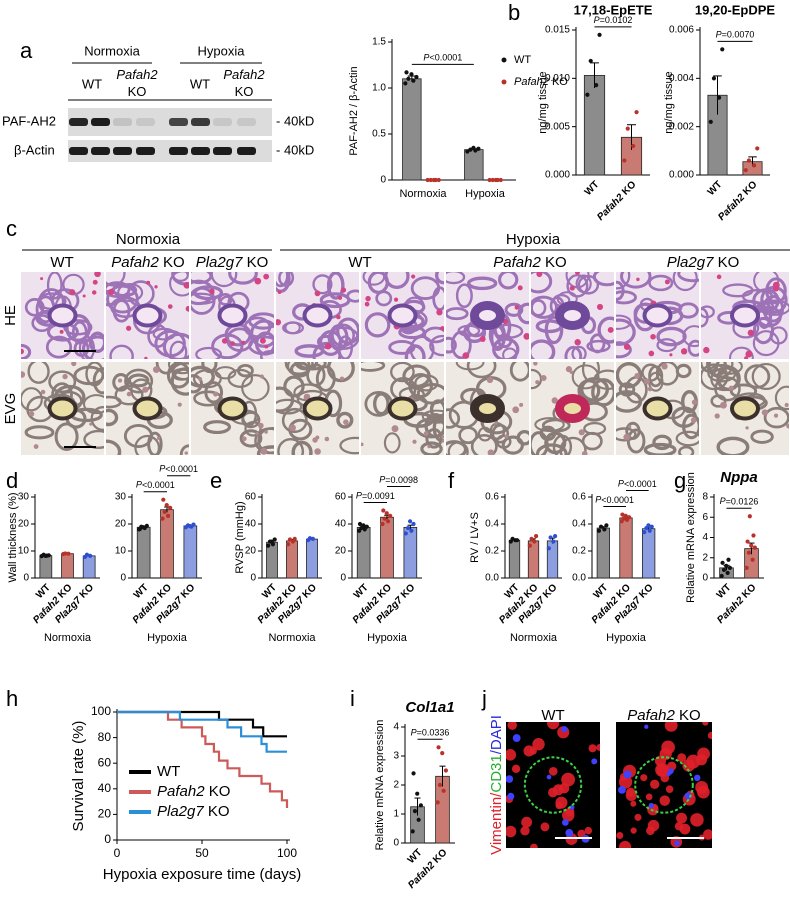  I want to click on if-genotype: Pafah2 KO, so click(663, 715).